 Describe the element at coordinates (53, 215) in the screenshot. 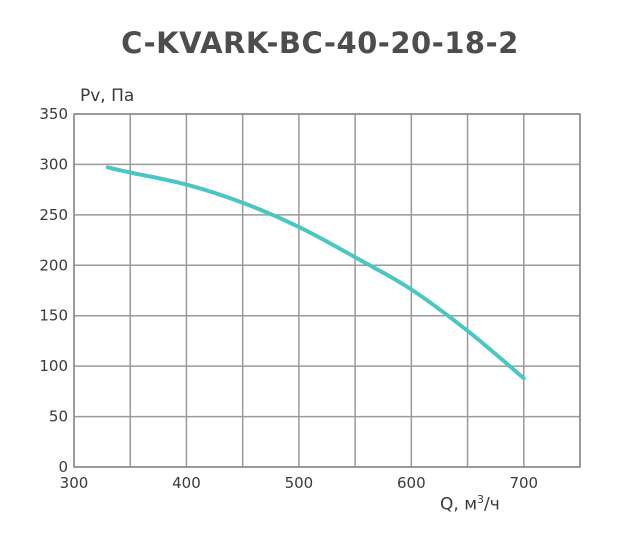

I see `y-tick-label: 250` at that location.